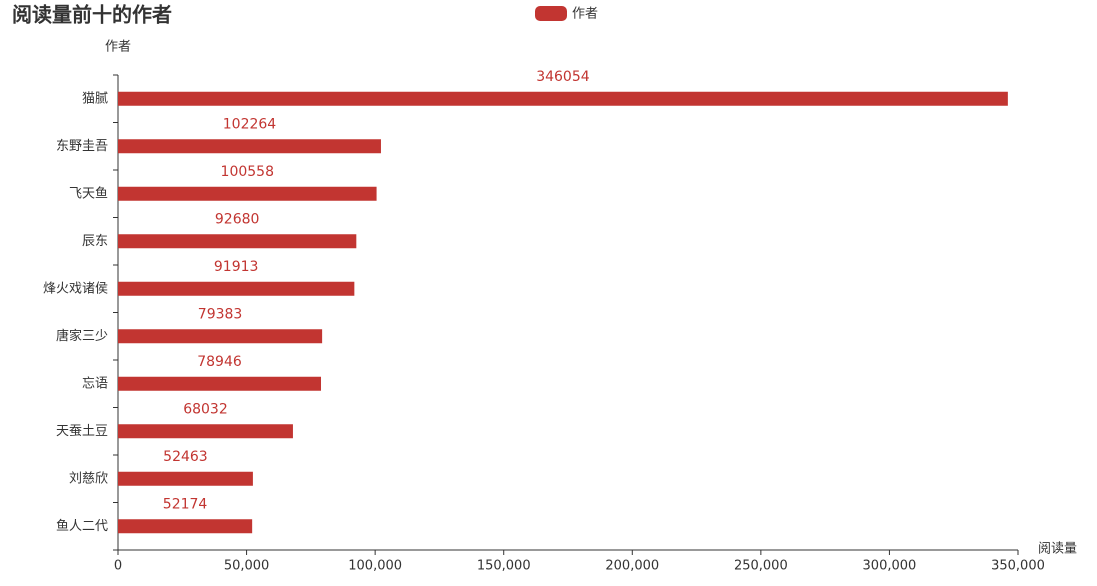 The height and width of the screenshot is (586, 1097). Describe the element at coordinates (250, 124) in the screenshot. I see `value-label: 102264` at that location.